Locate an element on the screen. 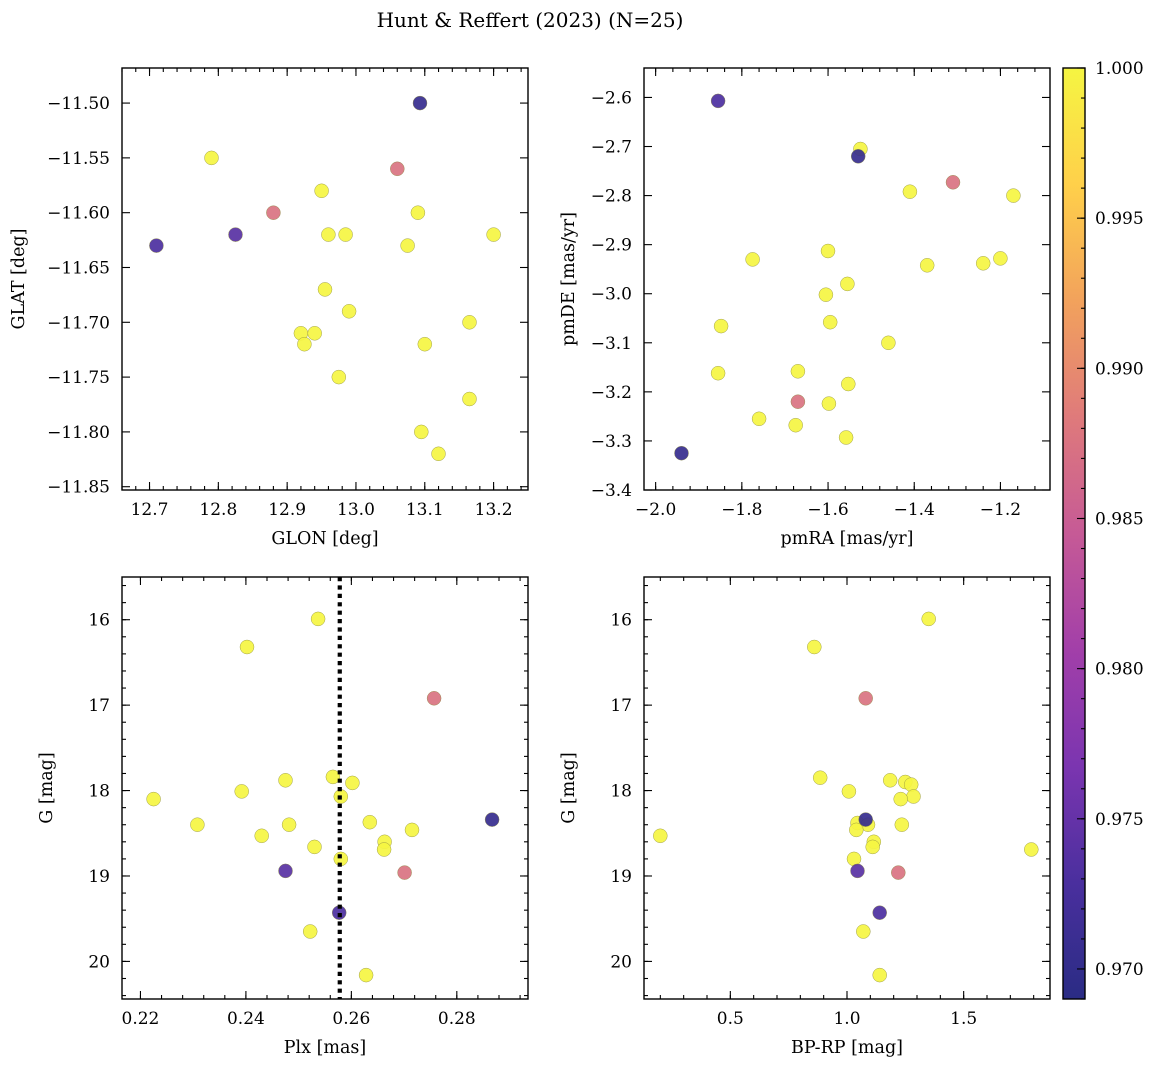  y-tick-label: −2.9 is located at coordinates (611, 246).